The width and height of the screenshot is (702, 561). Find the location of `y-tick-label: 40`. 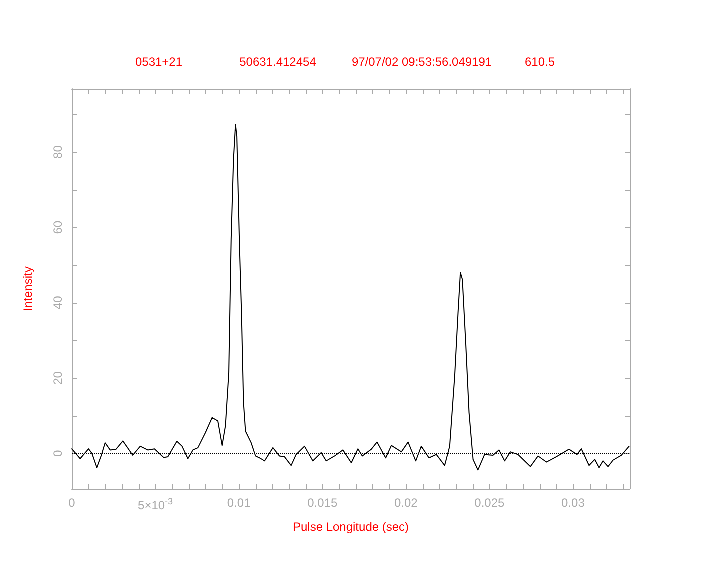

y-tick-label: 40 is located at coordinates (58, 303).